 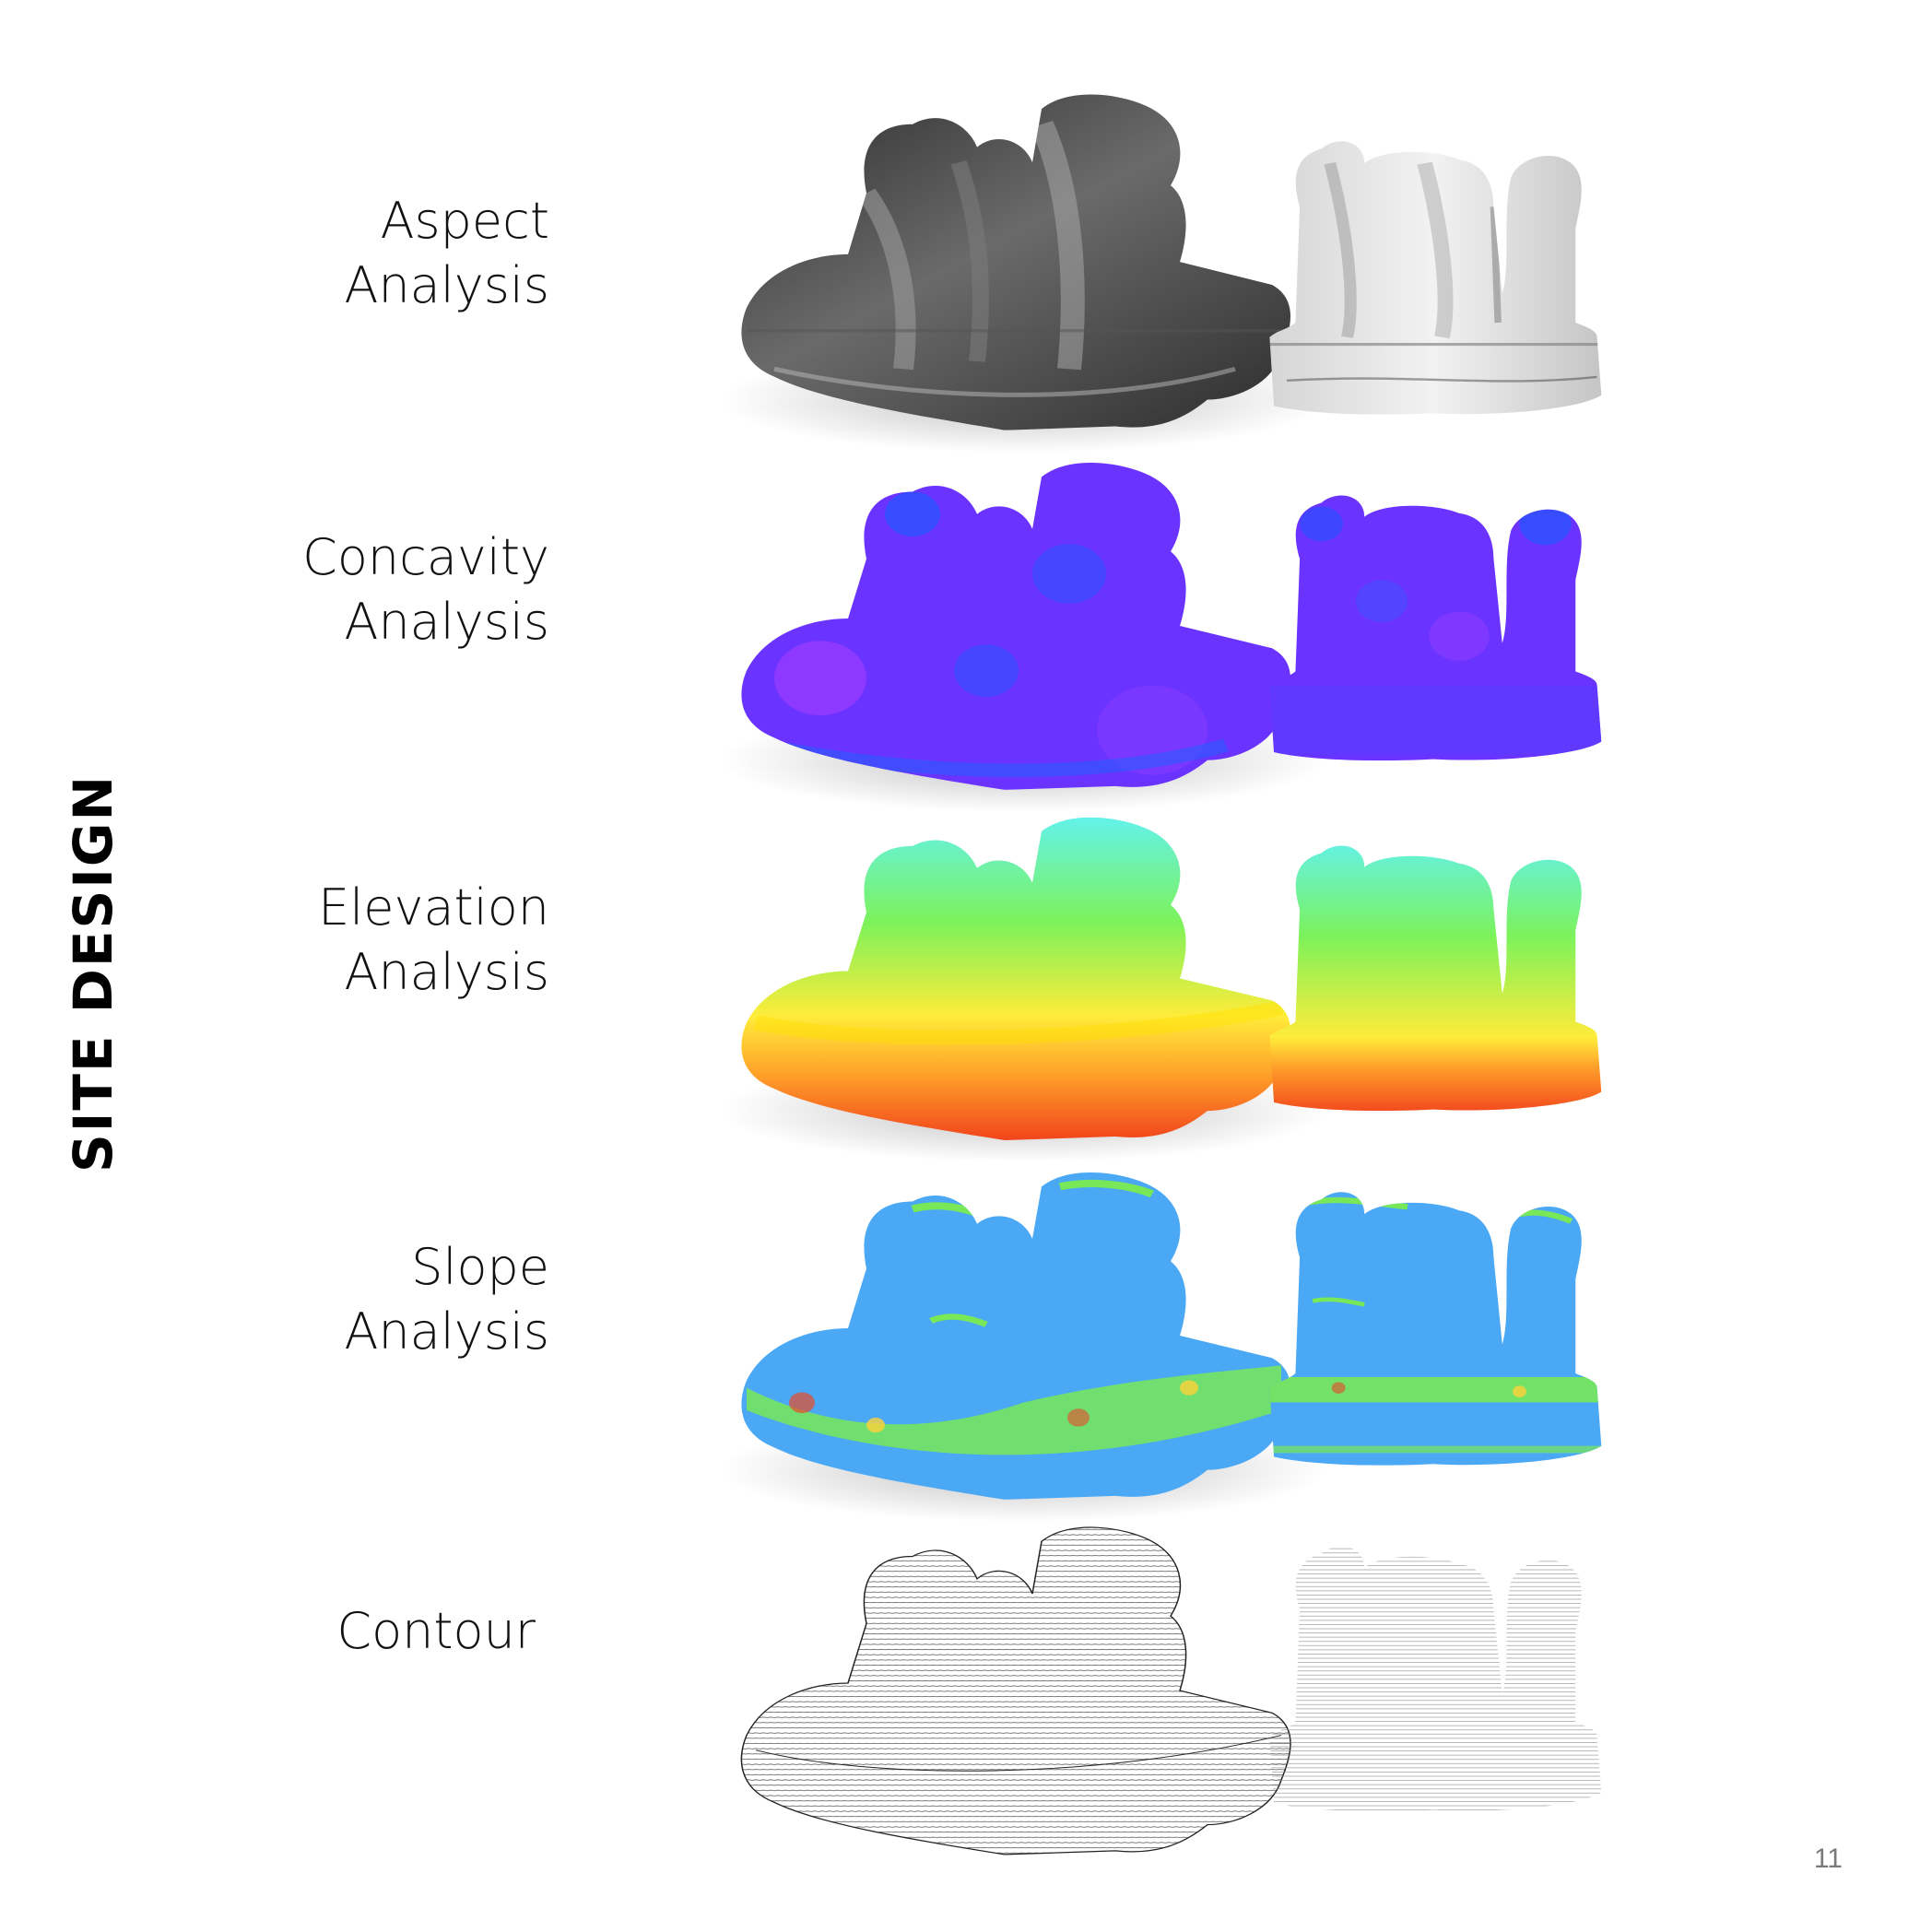 I want to click on page-number: 11, so click(x=1828, y=1859).